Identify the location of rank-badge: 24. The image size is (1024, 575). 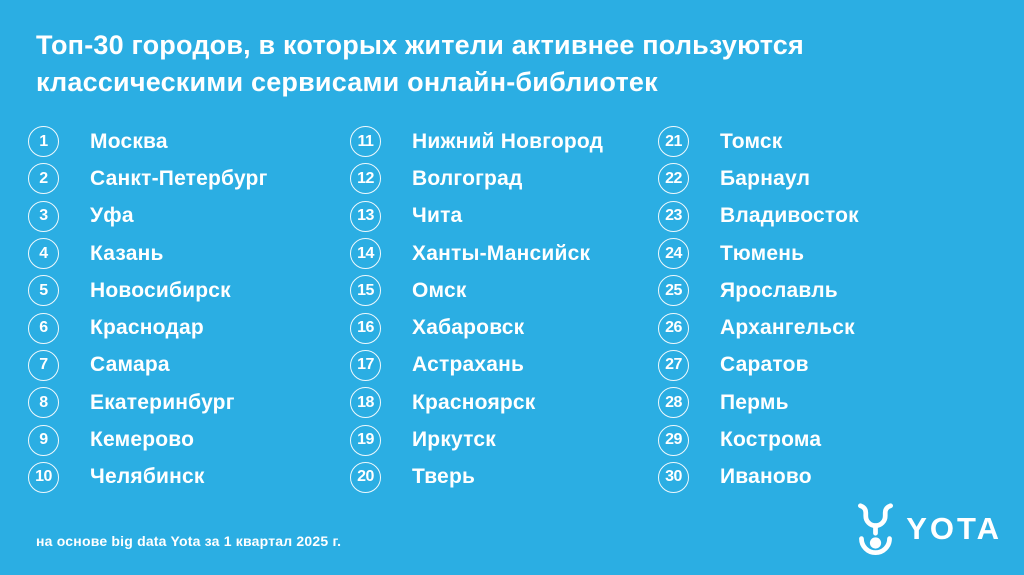
(673, 254).